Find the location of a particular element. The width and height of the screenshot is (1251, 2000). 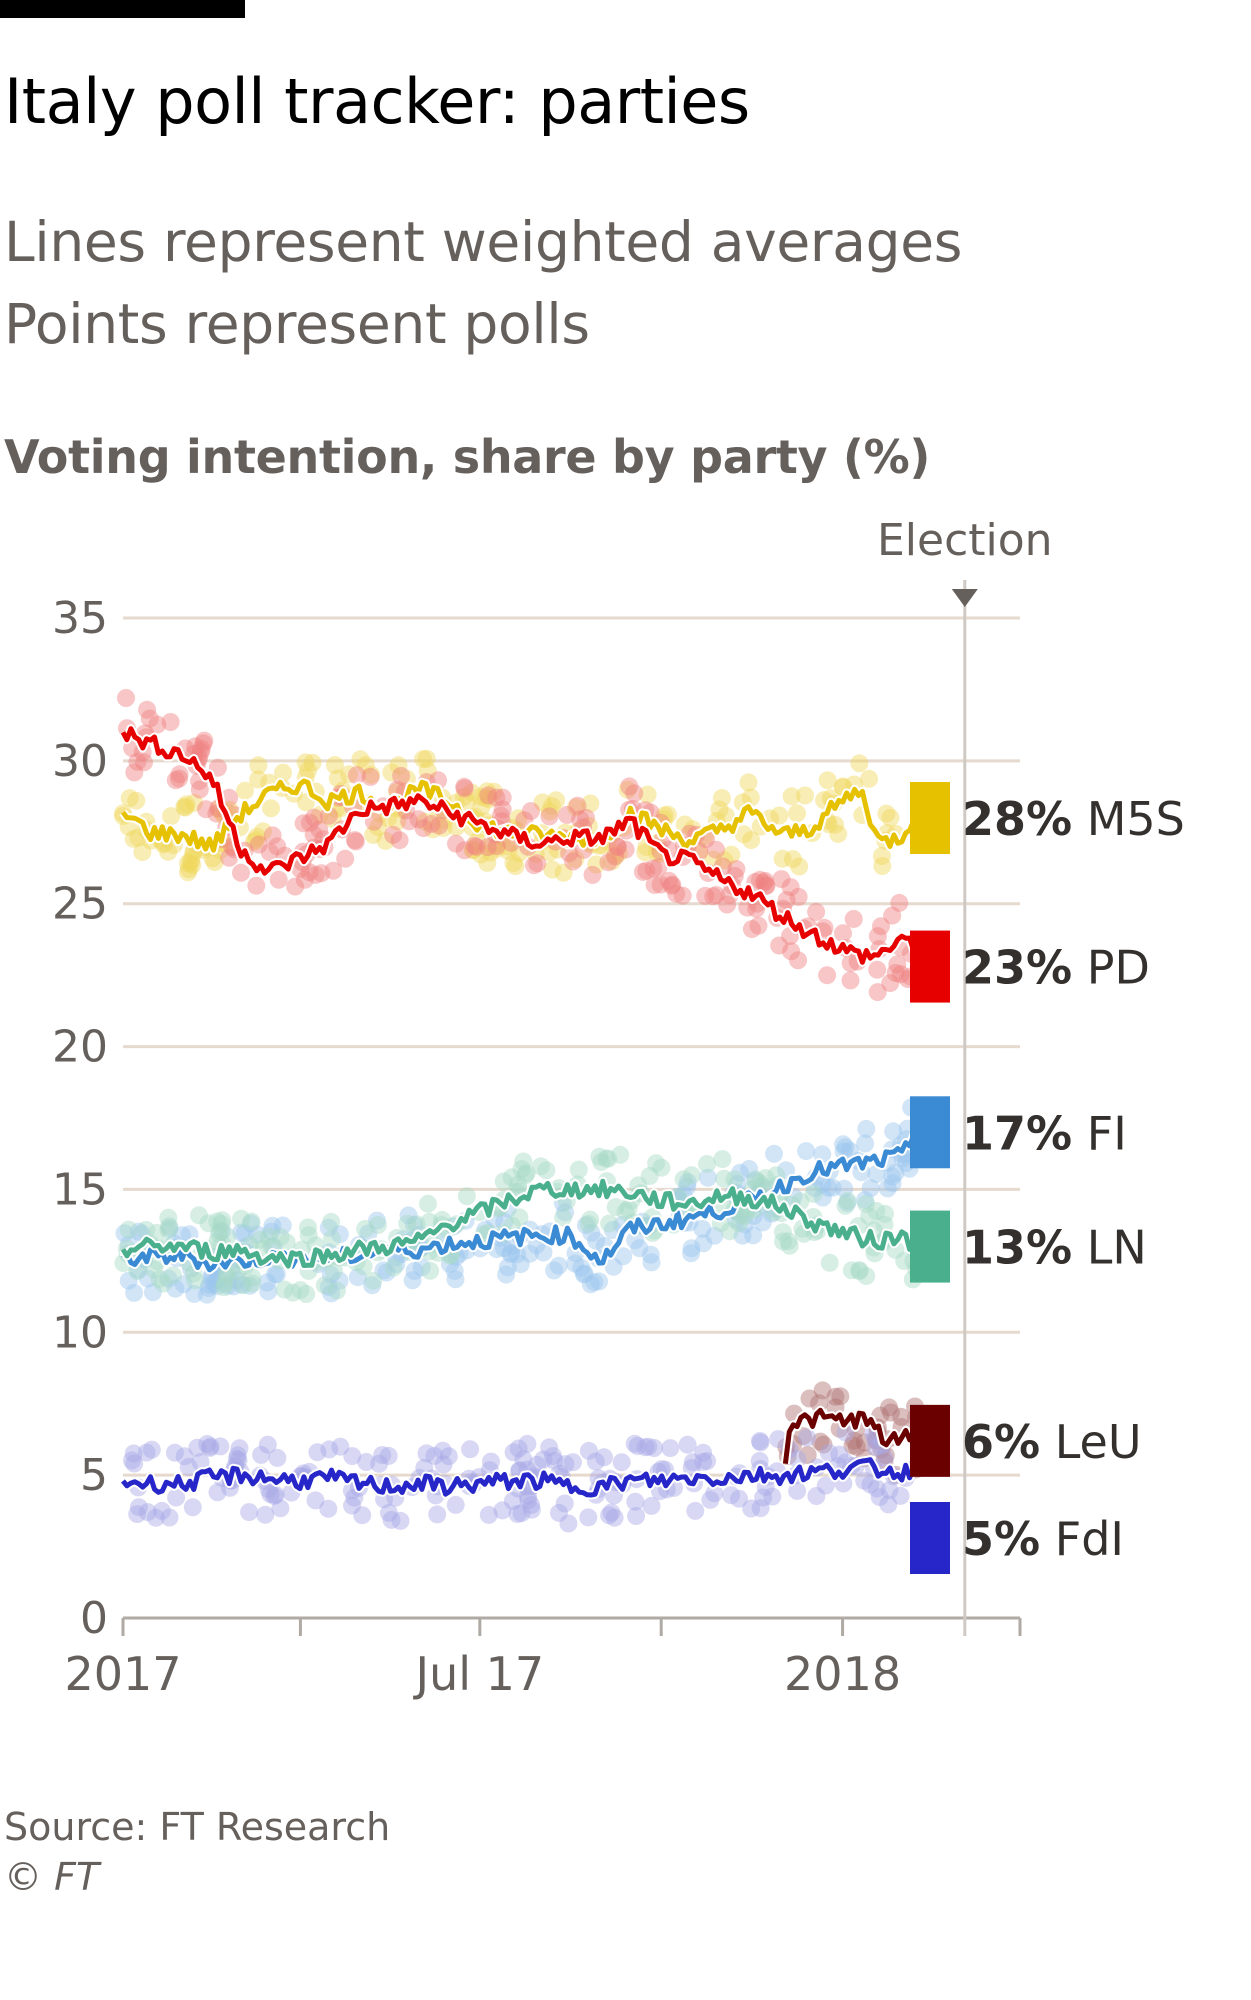

y-tick-label: 30 is located at coordinates (80, 761).